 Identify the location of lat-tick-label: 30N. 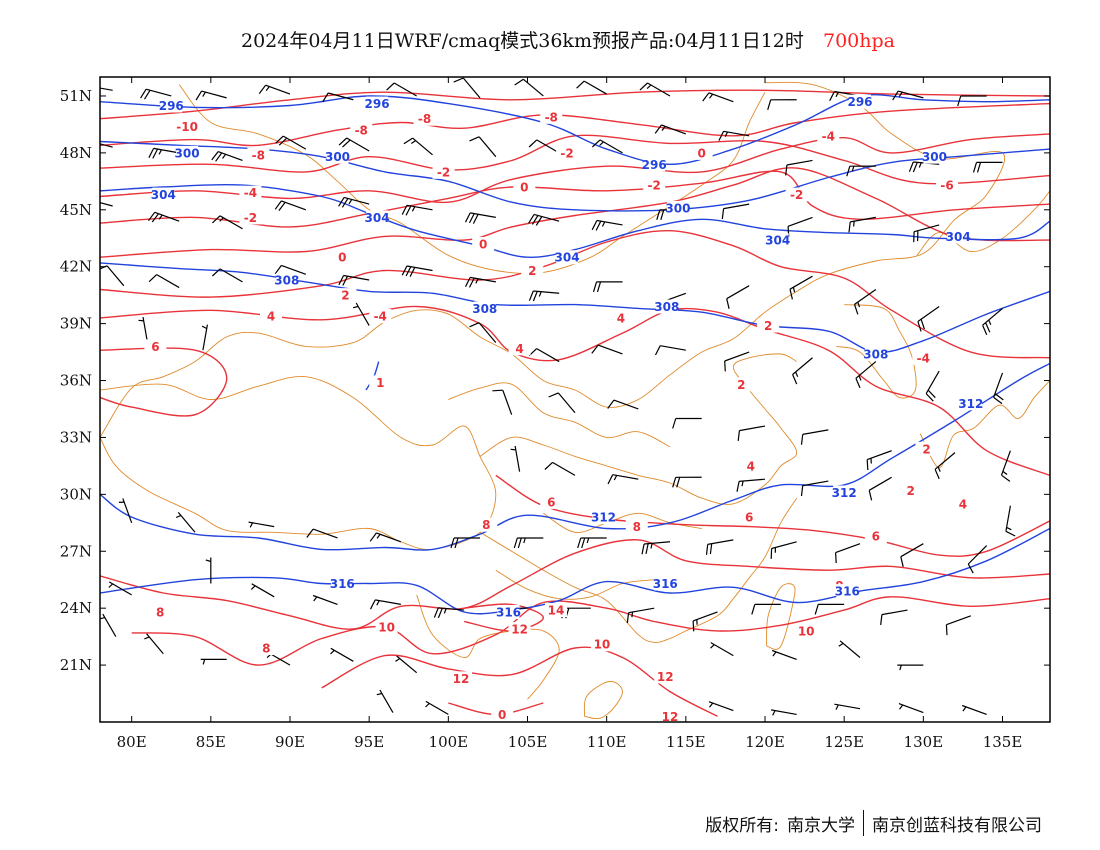
(76, 494).